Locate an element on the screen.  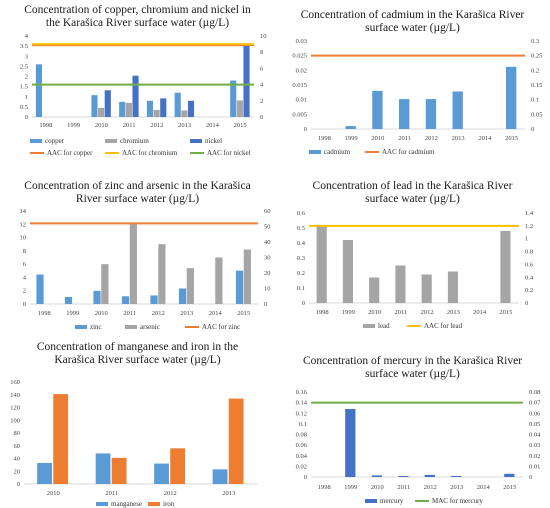
bar-arsenic-2011 is located at coordinates (133, 263).